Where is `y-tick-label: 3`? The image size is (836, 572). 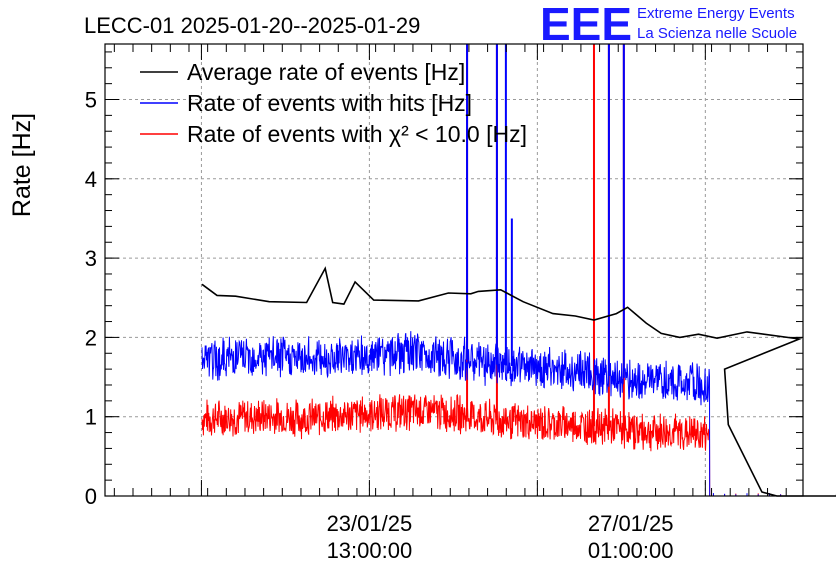 y-tick-label: 3 is located at coordinates (91, 258).